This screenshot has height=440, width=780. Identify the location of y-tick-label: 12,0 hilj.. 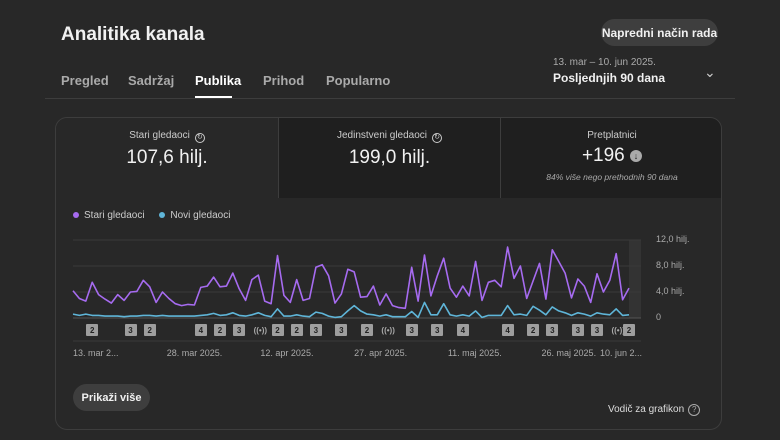
(673, 239).